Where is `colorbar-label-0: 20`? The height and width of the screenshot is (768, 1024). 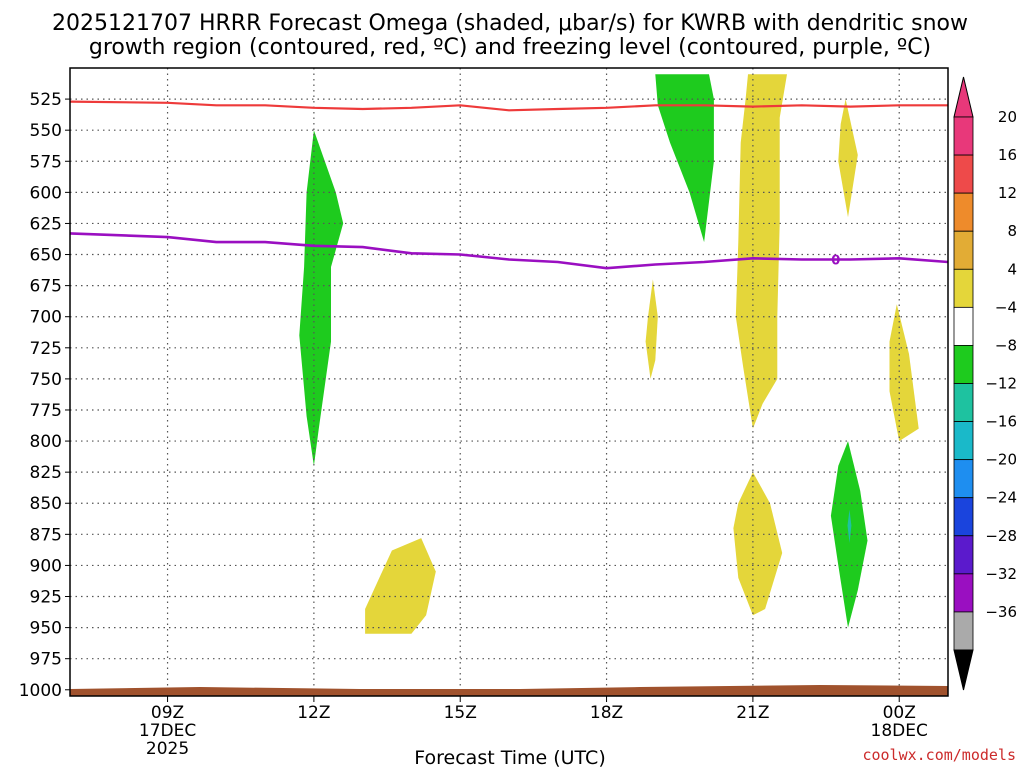 colorbar-label-0: 20 is located at coordinates (1007, 117).